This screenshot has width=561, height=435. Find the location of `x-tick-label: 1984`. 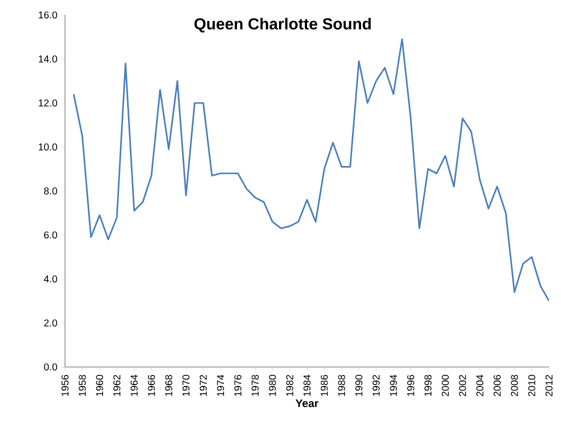

x-tick-label: 1984 is located at coordinates (307, 385).